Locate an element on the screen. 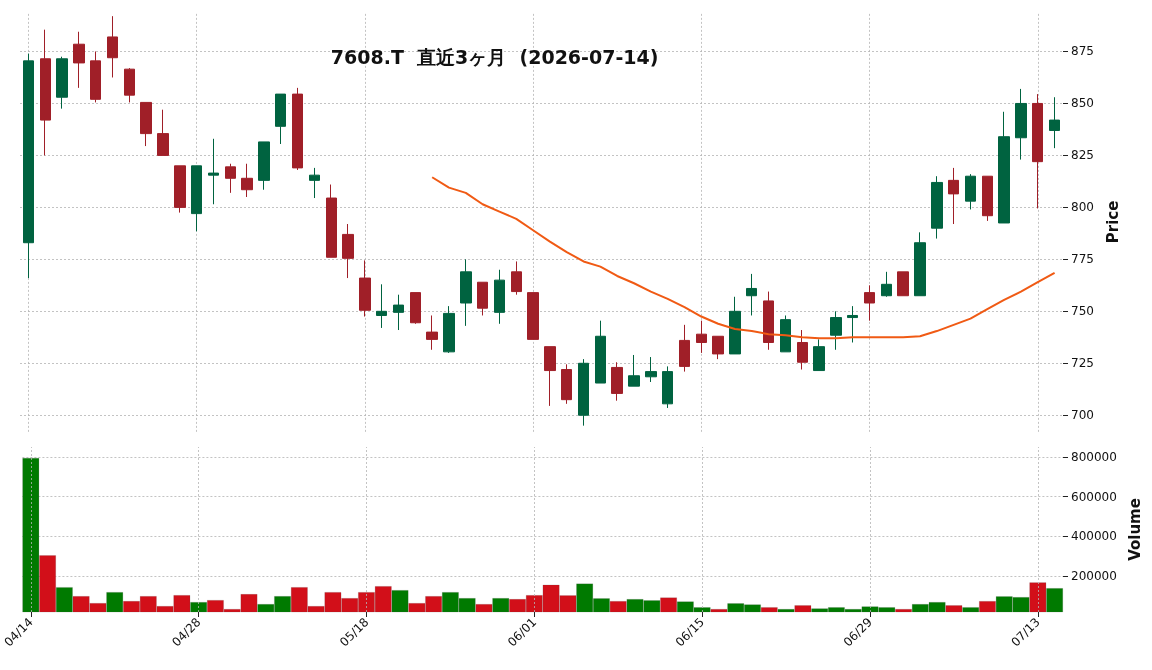 The height and width of the screenshot is (670, 1152). y-axis-title: Price is located at coordinates (1112, 222).